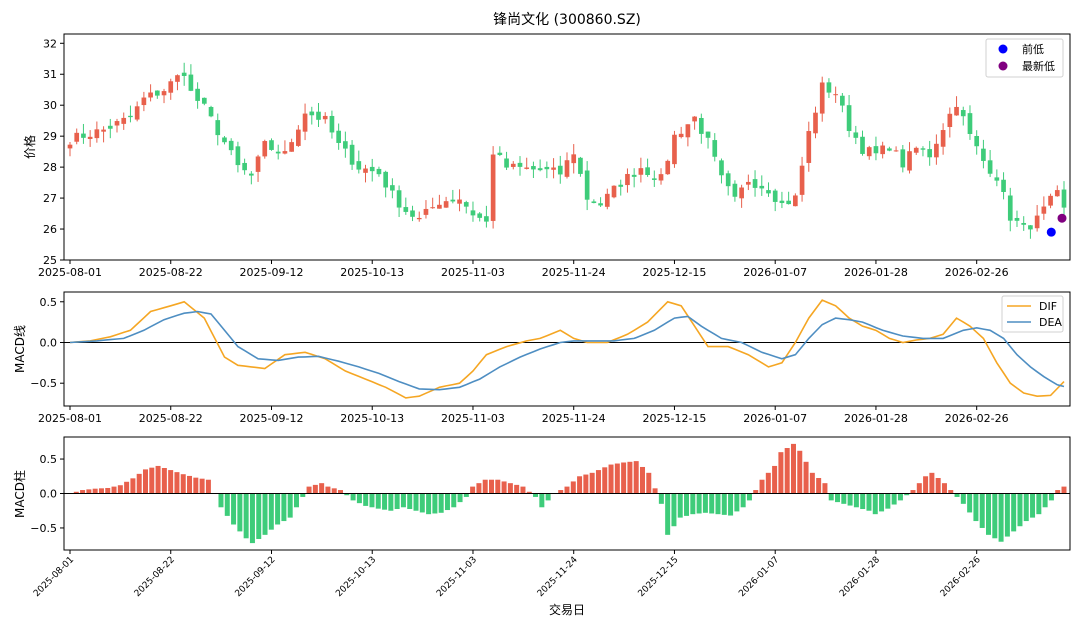 This screenshot has height=630, width=1080. I want to click on macd-xtick-label: 2026-02-26, so click(977, 418).